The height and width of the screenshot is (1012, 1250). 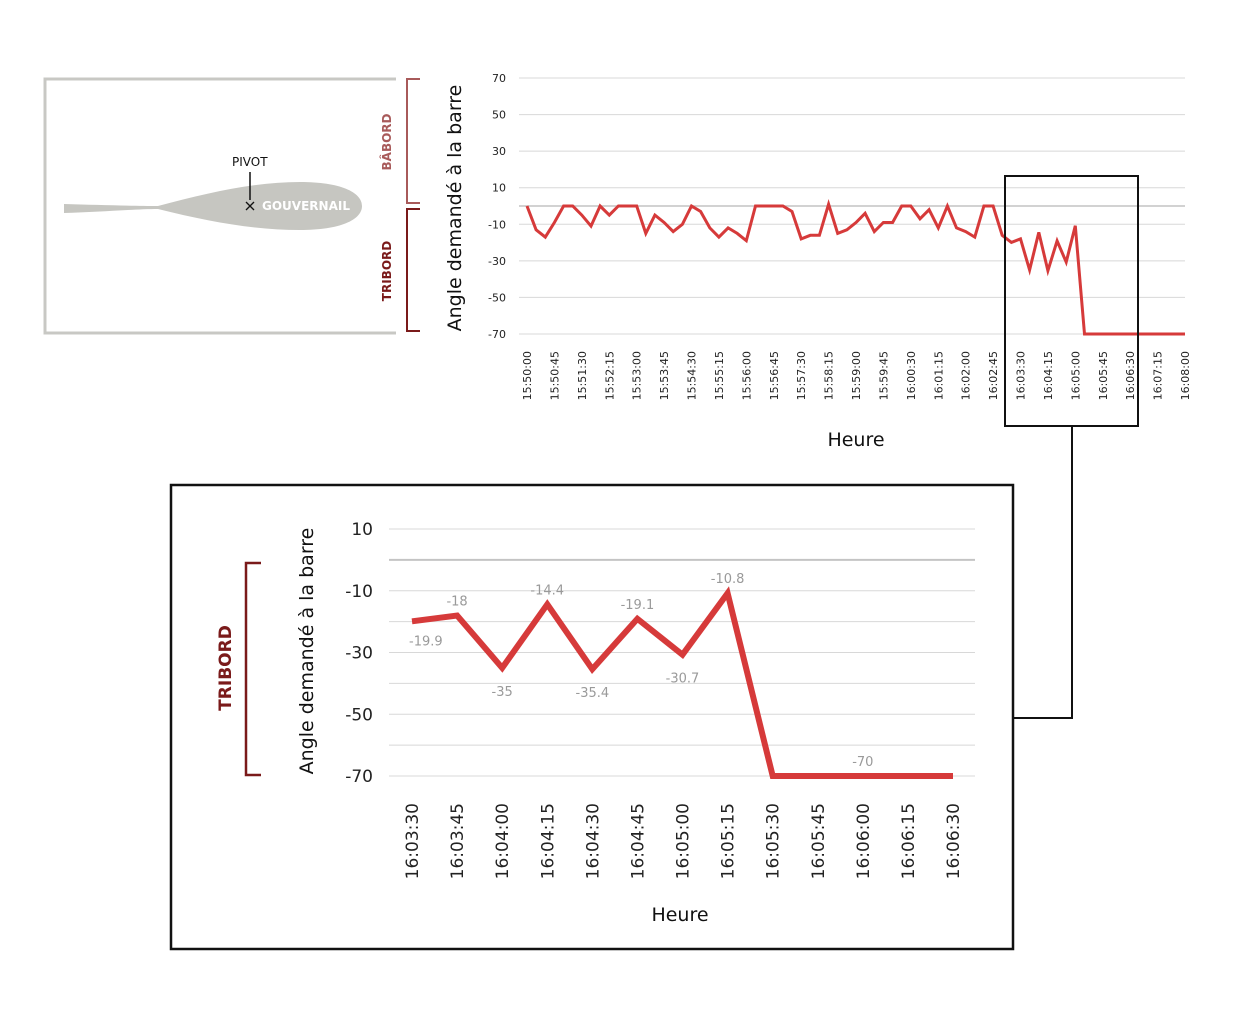 What do you see at coordinates (774, 841) in the screenshot?
I see `zoom-x-tick-label: 16:05:30` at bounding box center [774, 841].